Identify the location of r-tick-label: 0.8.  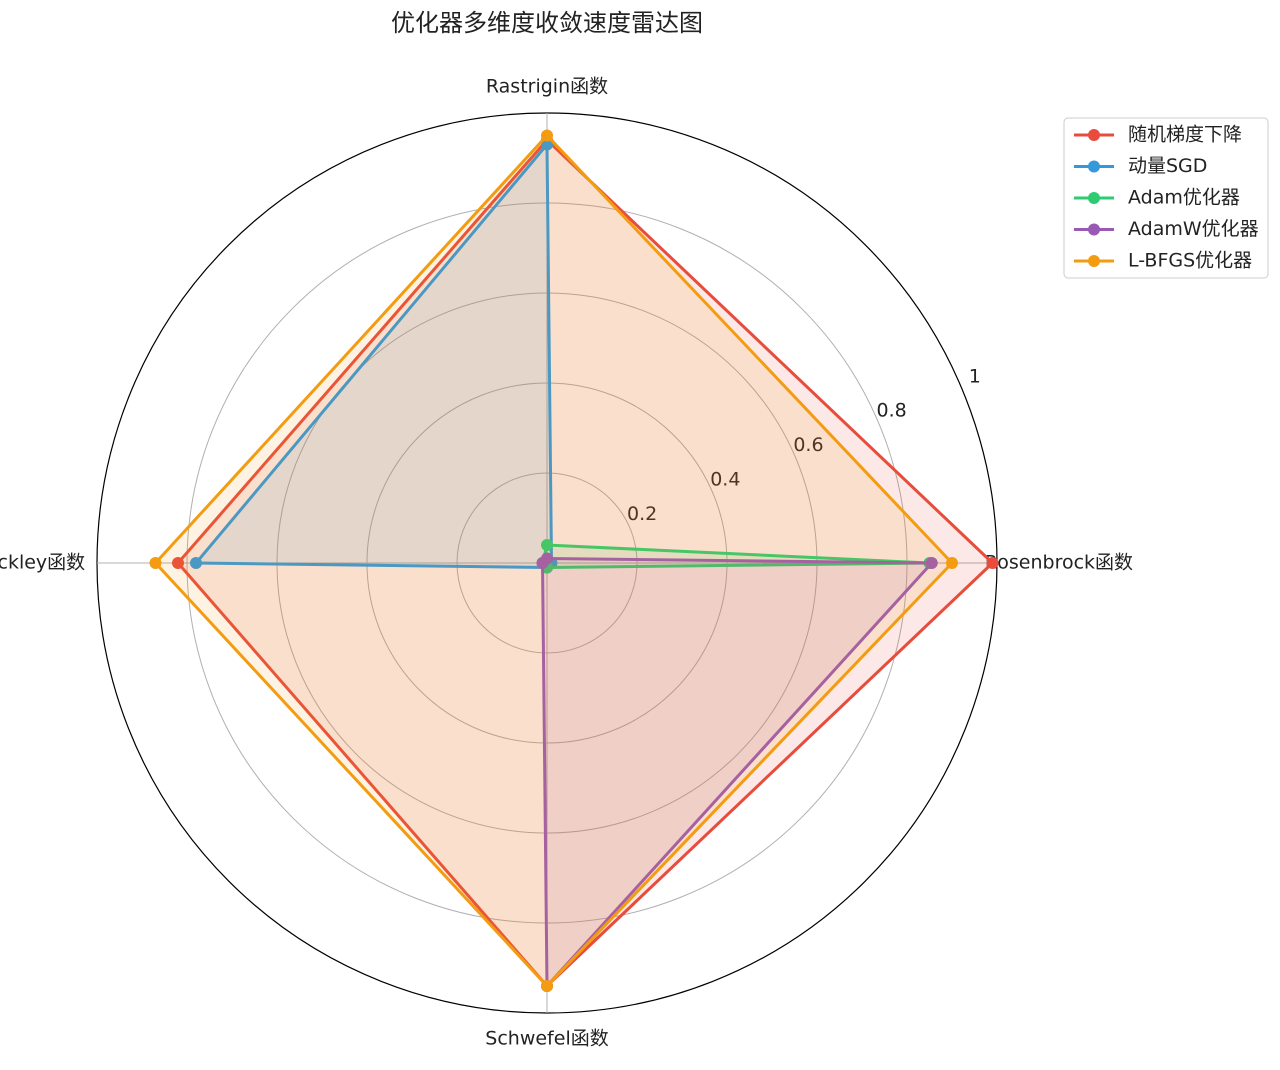
(891, 411).